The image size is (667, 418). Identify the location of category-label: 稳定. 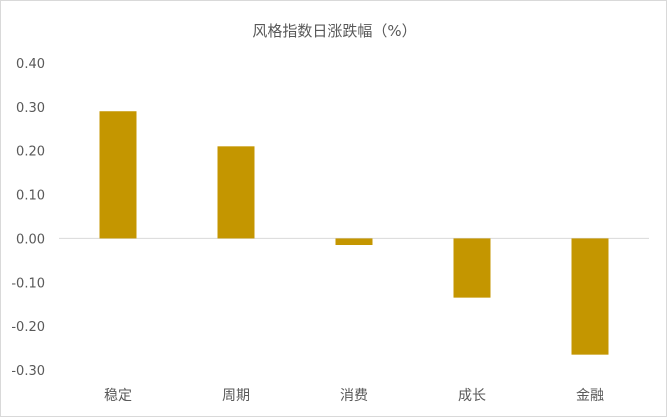
(118, 396).